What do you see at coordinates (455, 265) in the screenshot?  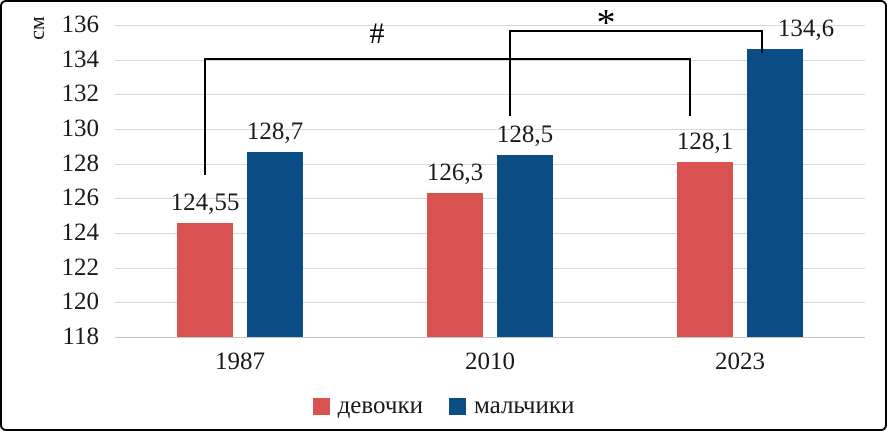 I see `bar-girls-2010` at bounding box center [455, 265].